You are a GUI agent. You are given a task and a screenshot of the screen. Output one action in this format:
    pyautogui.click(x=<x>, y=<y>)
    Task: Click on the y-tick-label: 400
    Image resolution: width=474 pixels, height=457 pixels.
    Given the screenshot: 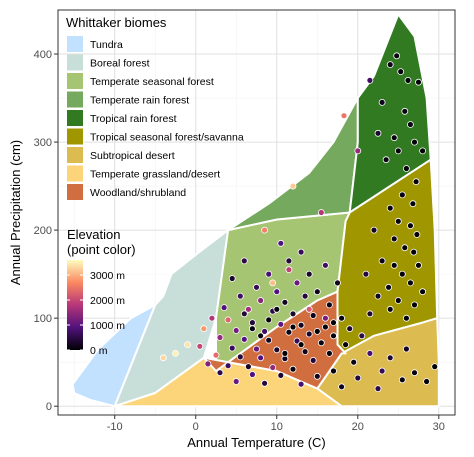 What is the action you would take?
    pyautogui.click(x=43, y=55)
    